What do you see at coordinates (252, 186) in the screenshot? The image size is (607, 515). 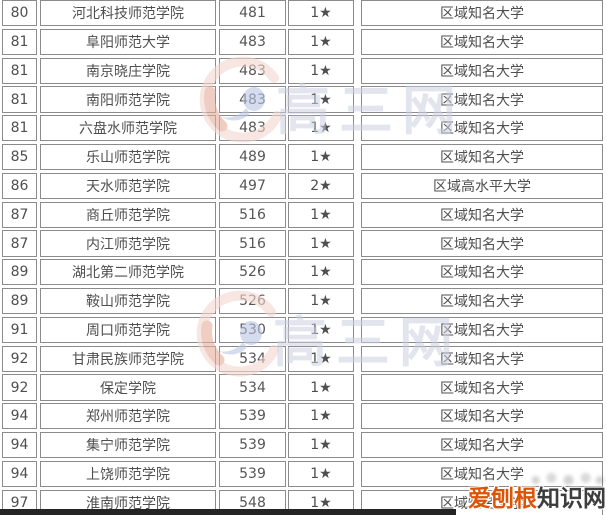 I see `score-cell: 497` at bounding box center [252, 186].